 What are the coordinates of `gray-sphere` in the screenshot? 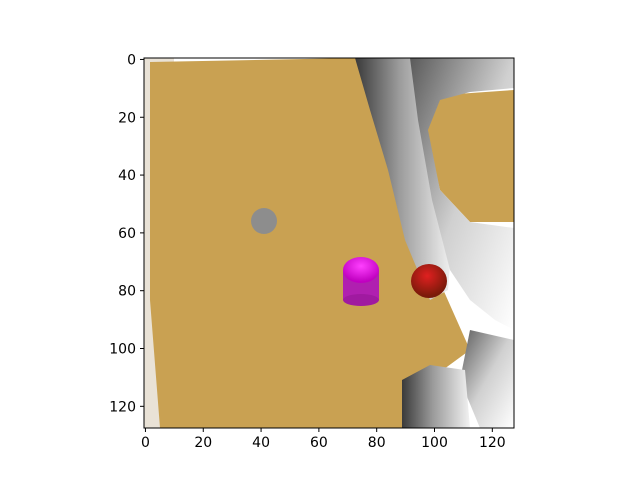 It's located at (264, 221).